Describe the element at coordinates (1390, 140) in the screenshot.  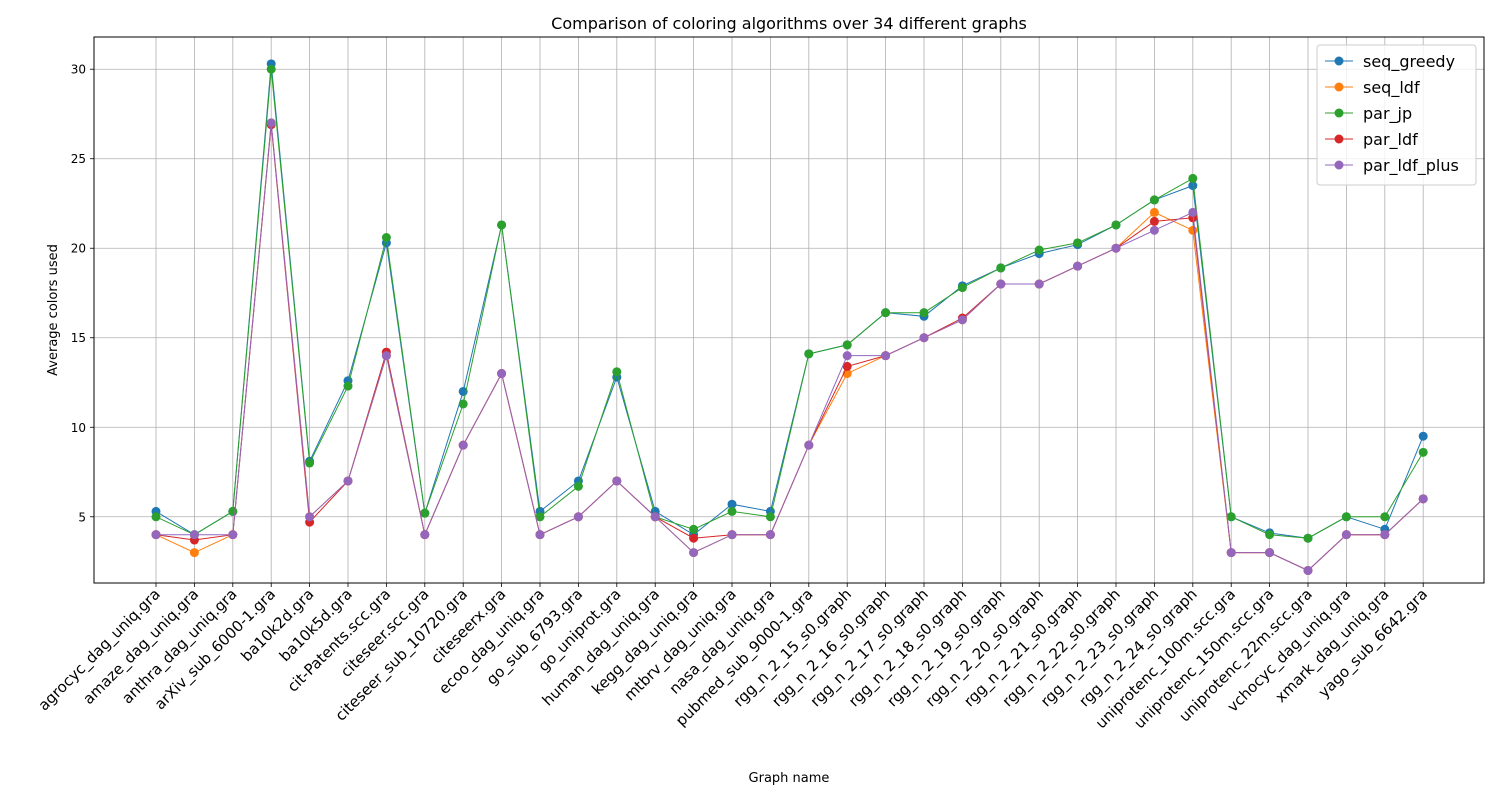
I see `legend-label-par_ldf: par_ldf` at that location.